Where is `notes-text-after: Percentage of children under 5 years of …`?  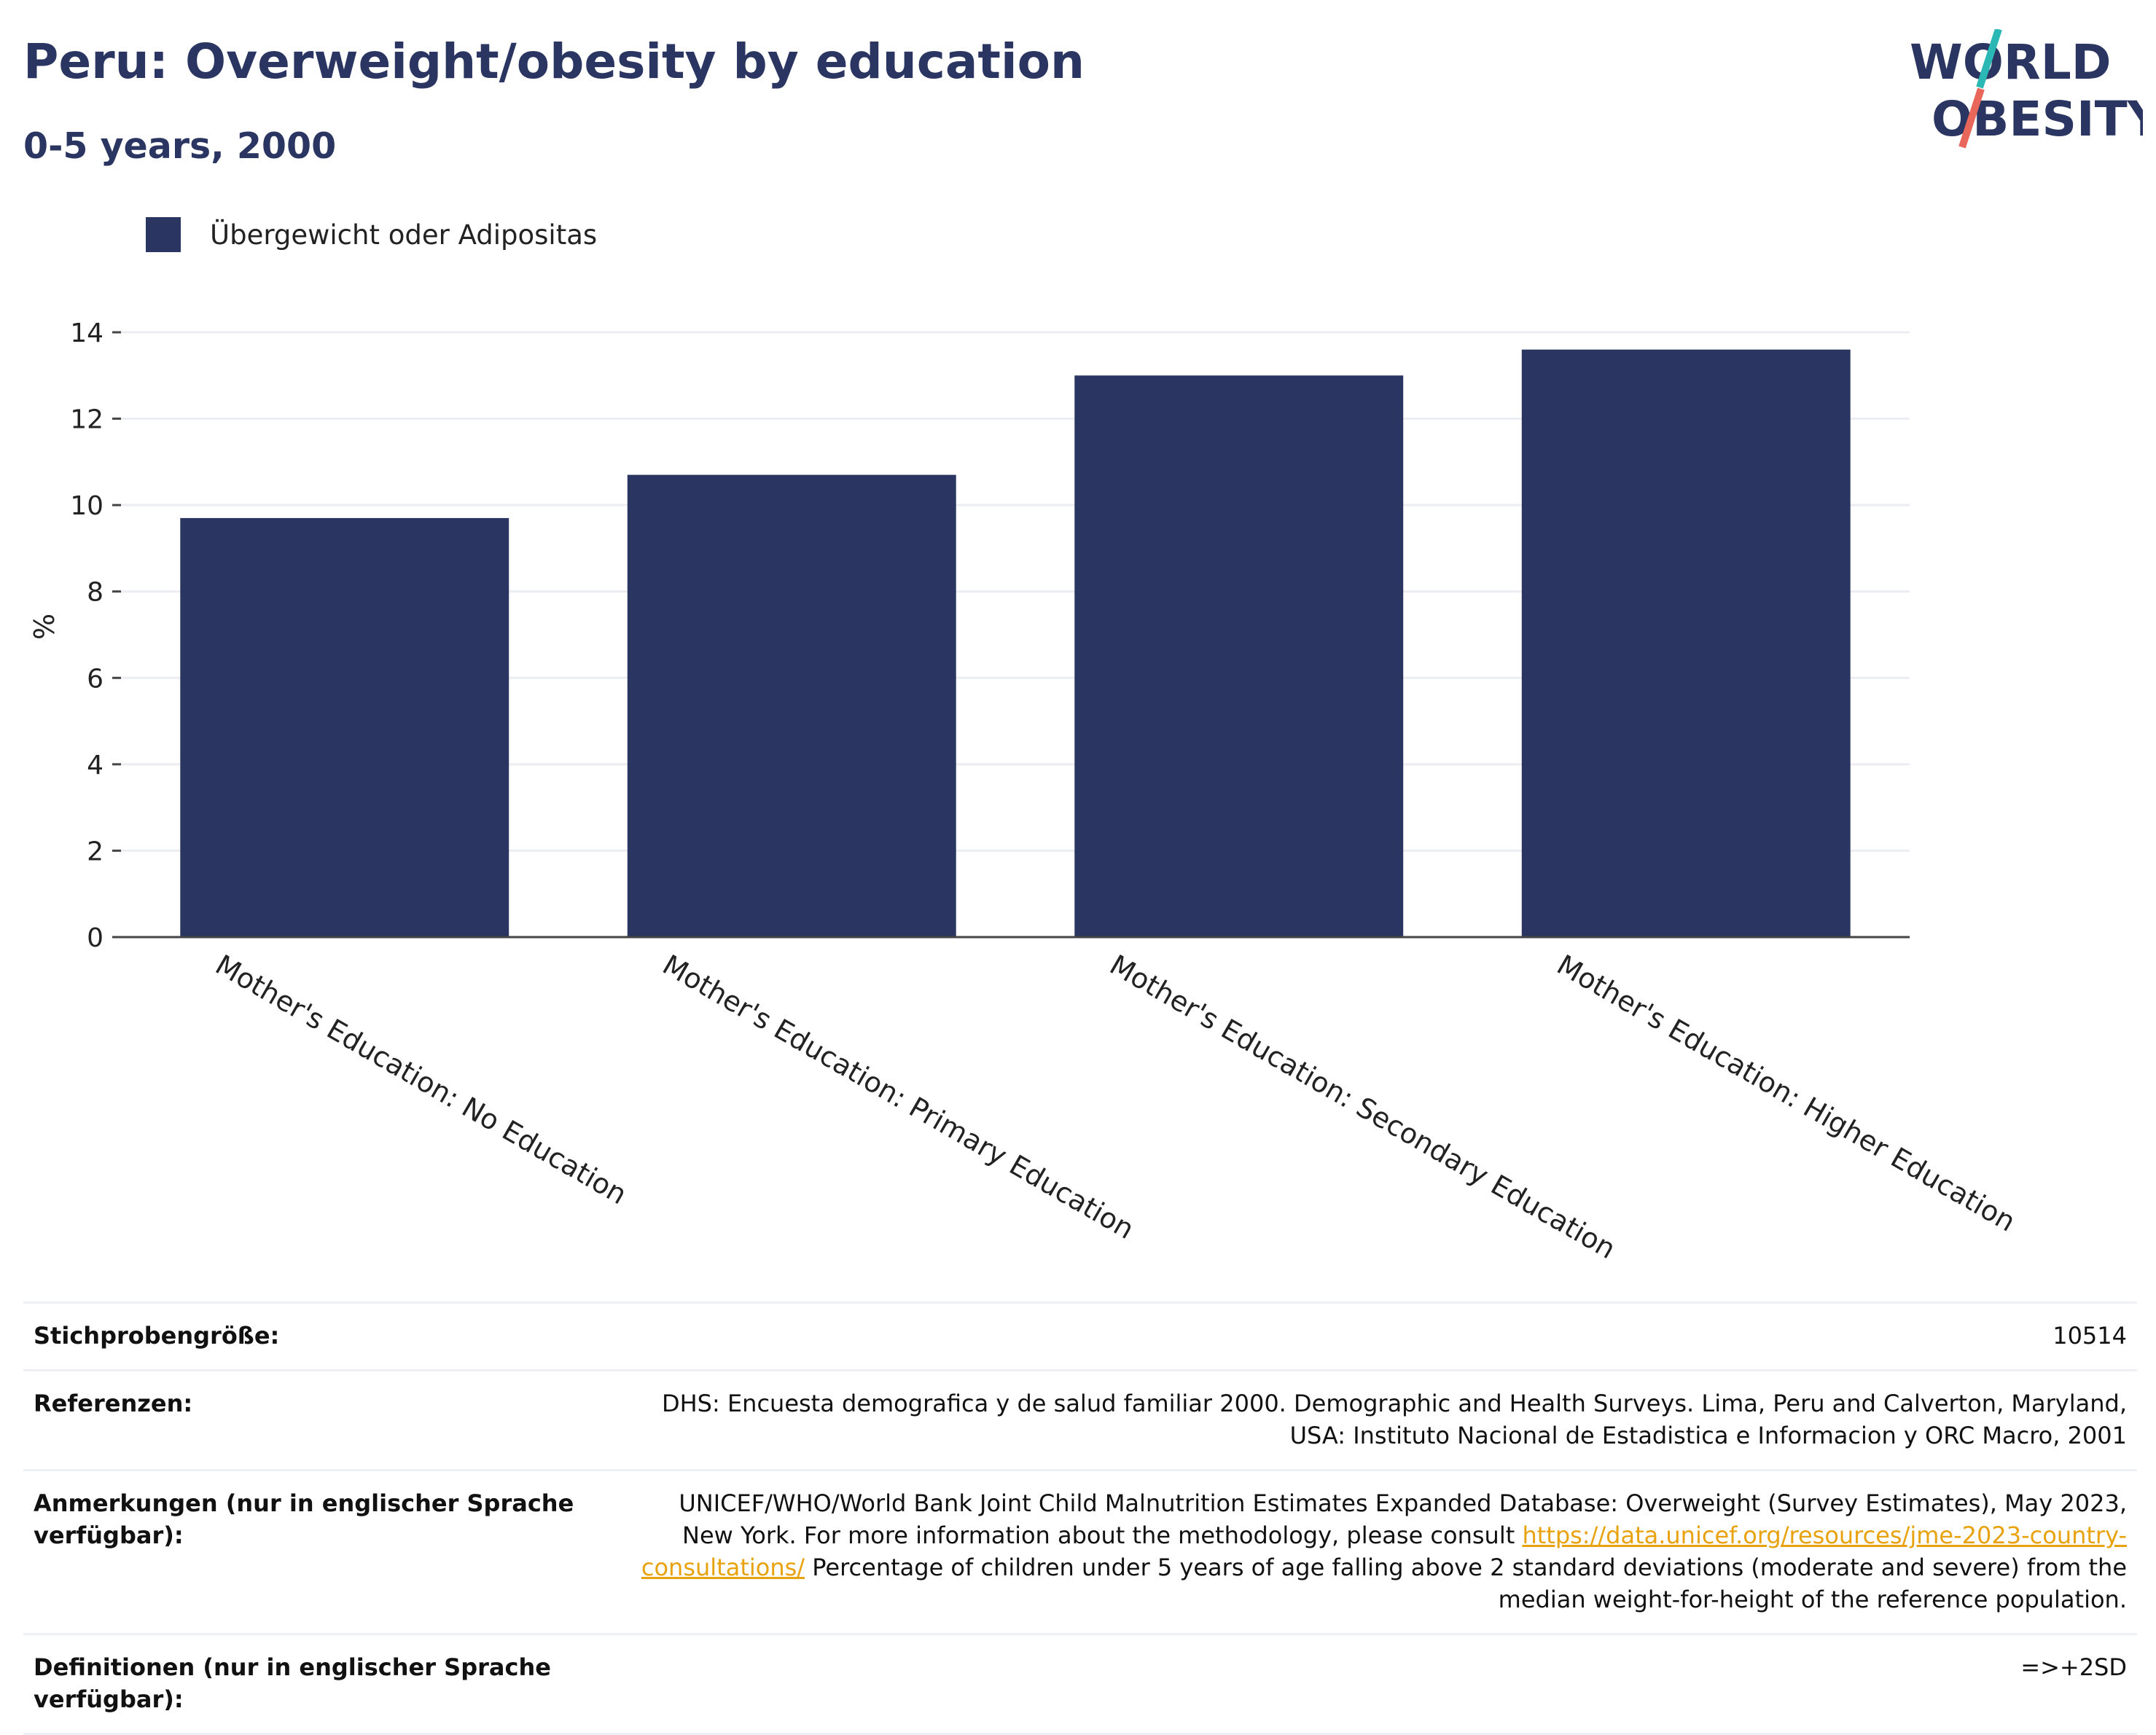
notes-text-after: Percentage of children under 5 years of … is located at coordinates (1466, 1583).